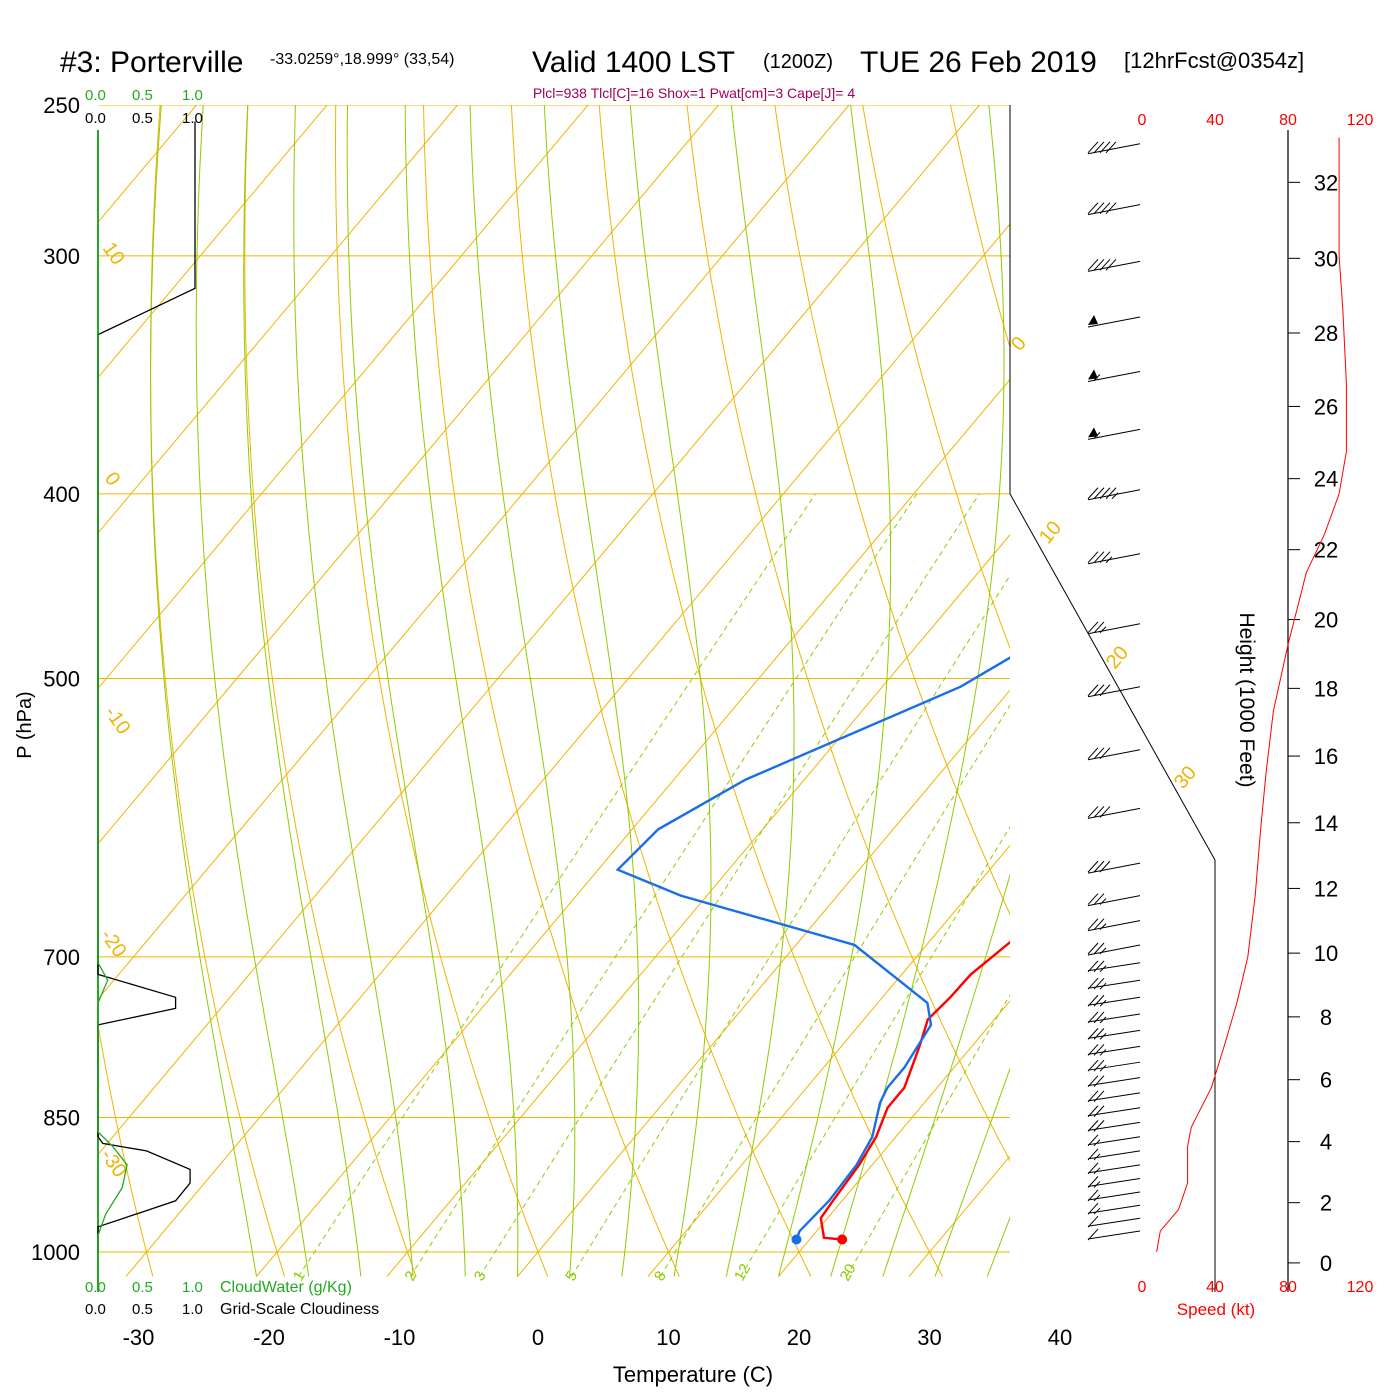  I want to click on isotherm-label-5: 0, so click(1019, 344).